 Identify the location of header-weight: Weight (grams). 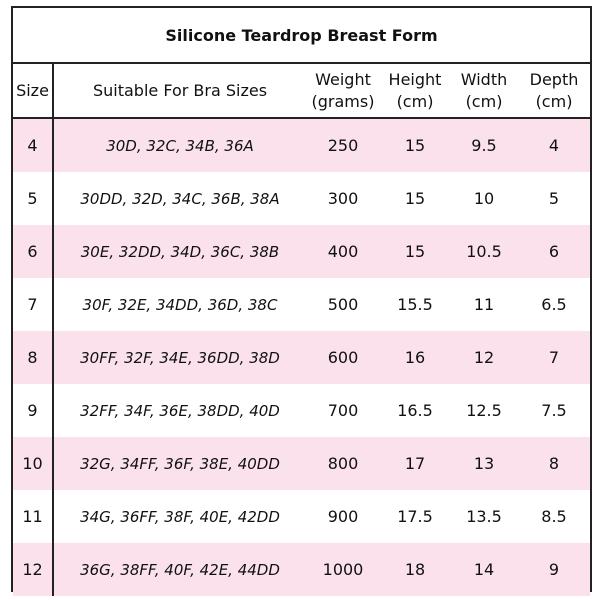
(343, 91).